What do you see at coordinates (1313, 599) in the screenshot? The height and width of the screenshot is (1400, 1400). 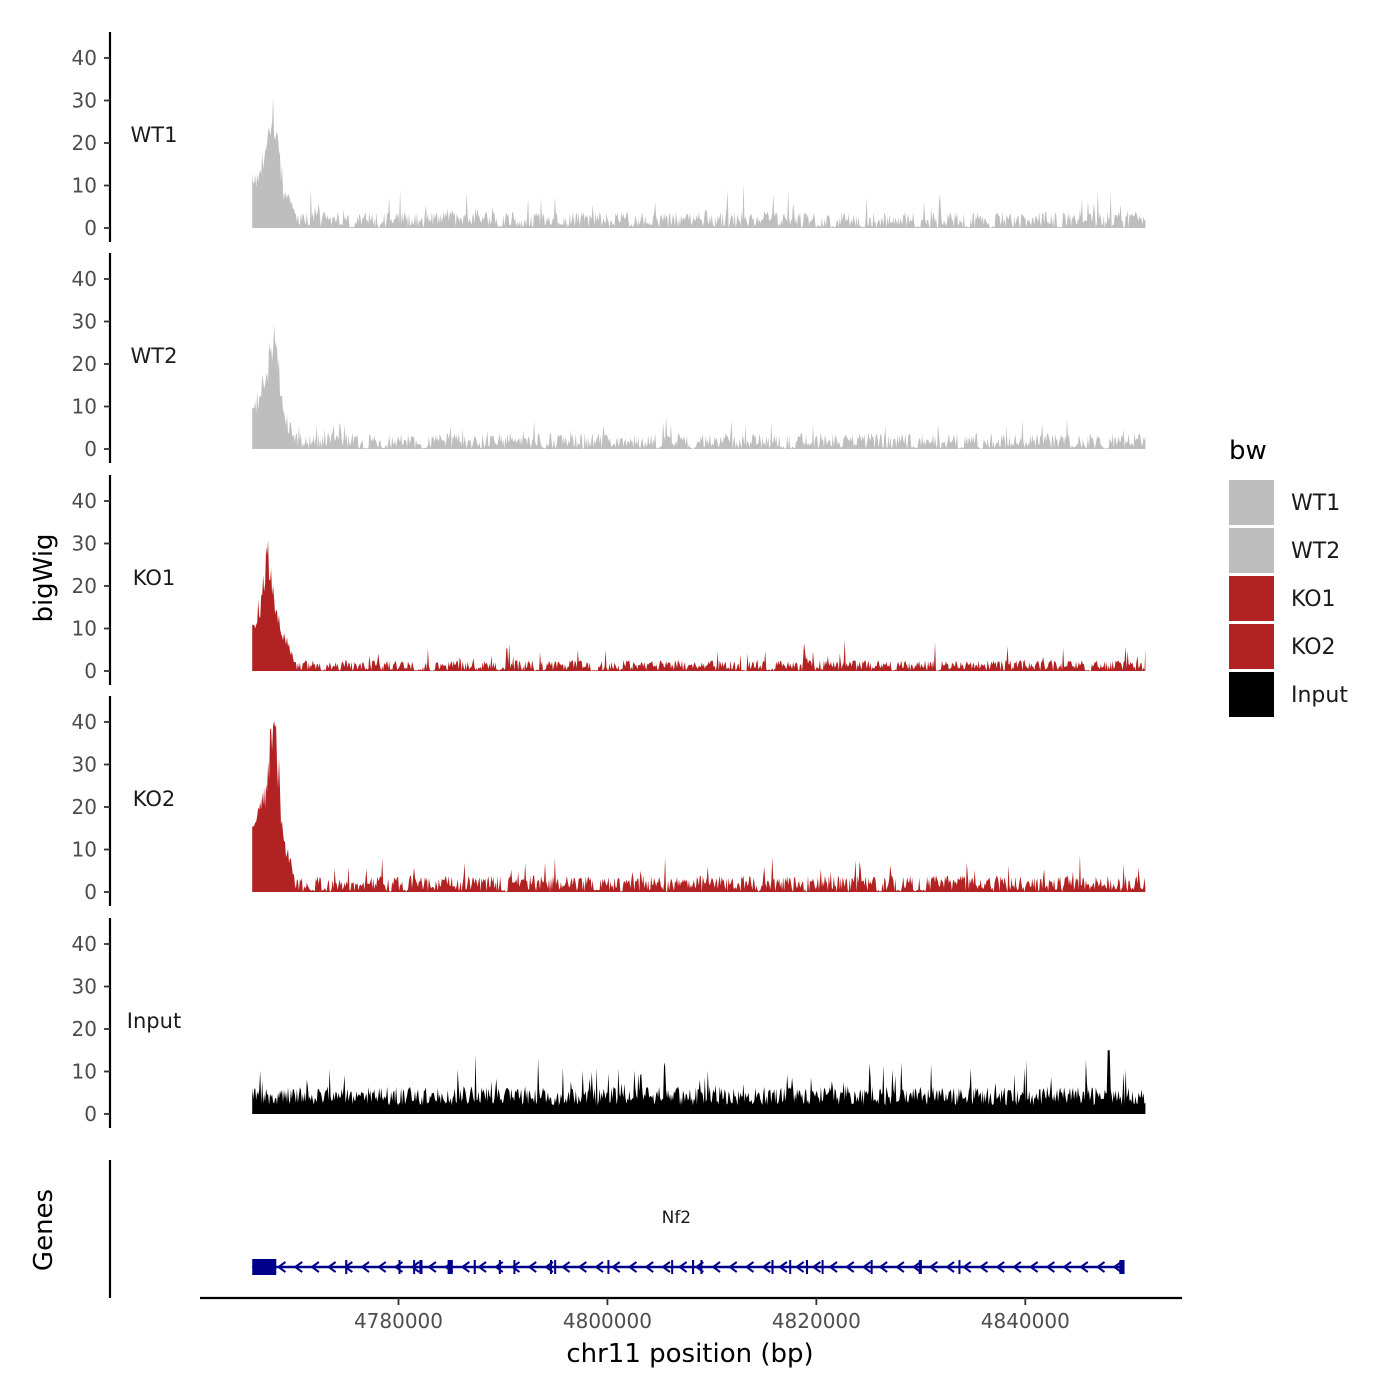 I see `legend-label-ko1: KO1` at bounding box center [1313, 599].